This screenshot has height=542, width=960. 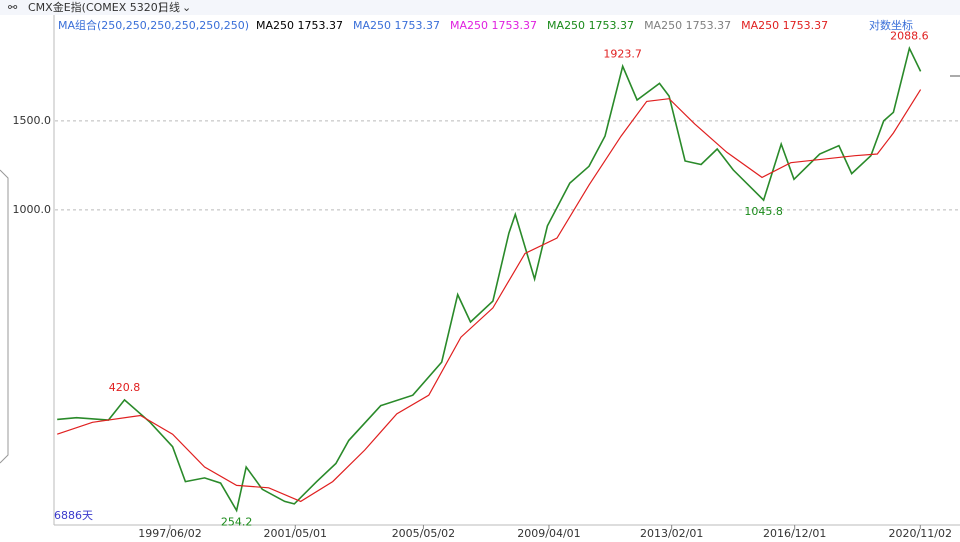 What do you see at coordinates (794, 533) in the screenshot?
I see `x-tick-label: 2016/12/01` at bounding box center [794, 533].